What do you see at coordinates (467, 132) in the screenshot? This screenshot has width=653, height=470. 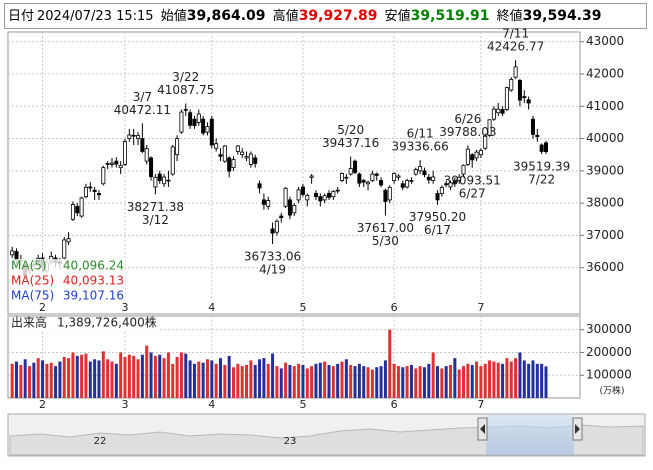 I see `annotation-value: 39788.03` at bounding box center [467, 132].